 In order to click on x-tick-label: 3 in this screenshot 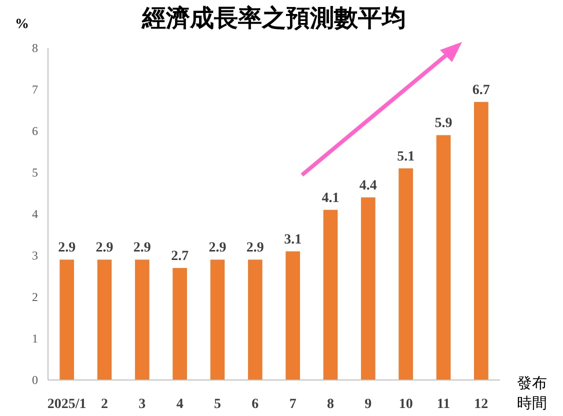, I will do `click(142, 404)`.